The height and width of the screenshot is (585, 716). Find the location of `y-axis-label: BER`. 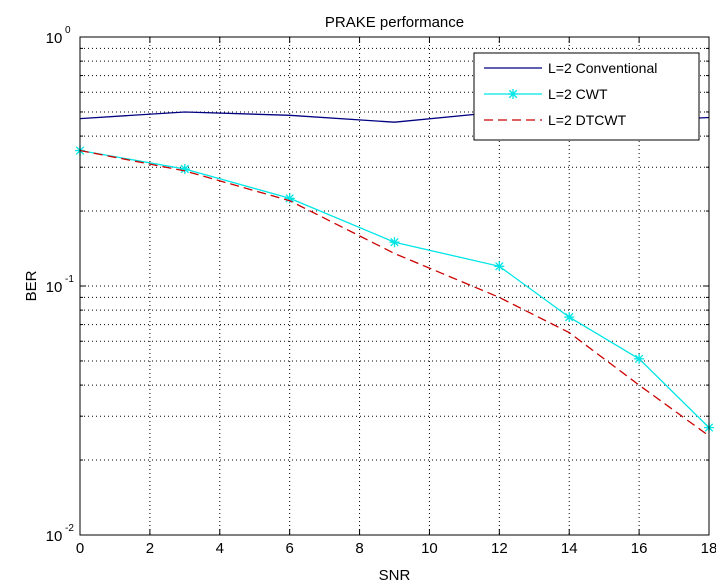

y-axis-label: BER is located at coordinates (31, 285).